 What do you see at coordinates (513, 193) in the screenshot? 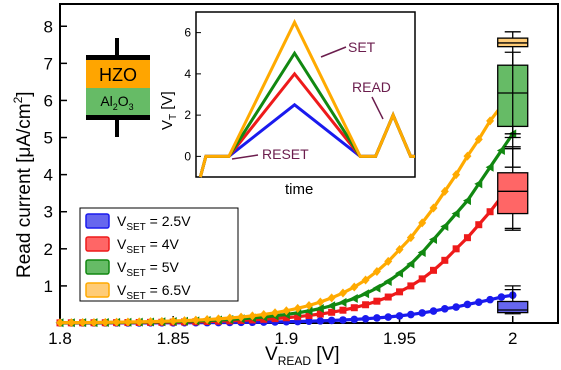
I see `boxplot-box` at bounding box center [513, 193].